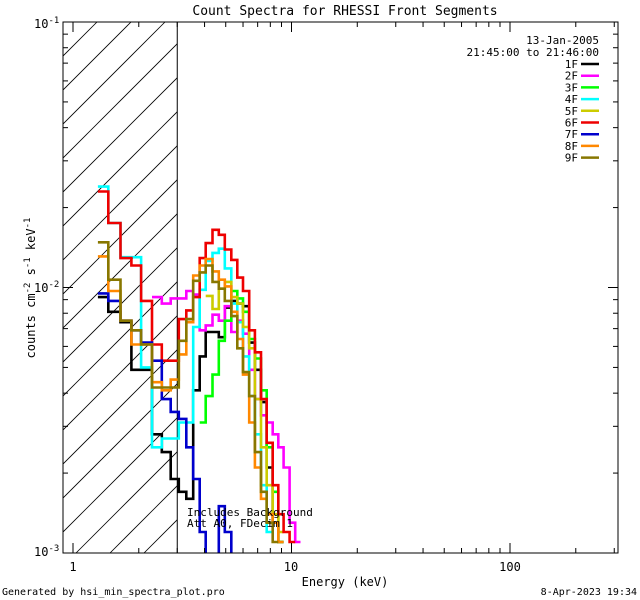  Describe the element at coordinates (244, 407) in the screenshot. I see `series-line-5F` at that location.